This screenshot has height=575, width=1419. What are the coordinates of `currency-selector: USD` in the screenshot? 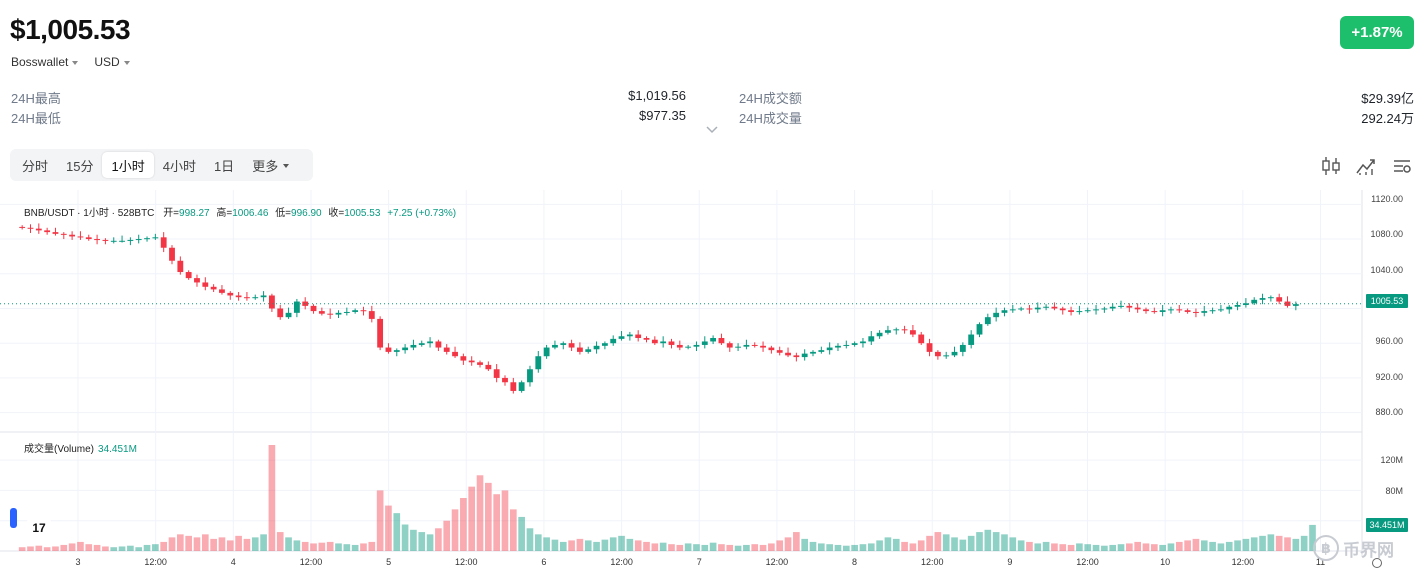 It's located at (112, 62).